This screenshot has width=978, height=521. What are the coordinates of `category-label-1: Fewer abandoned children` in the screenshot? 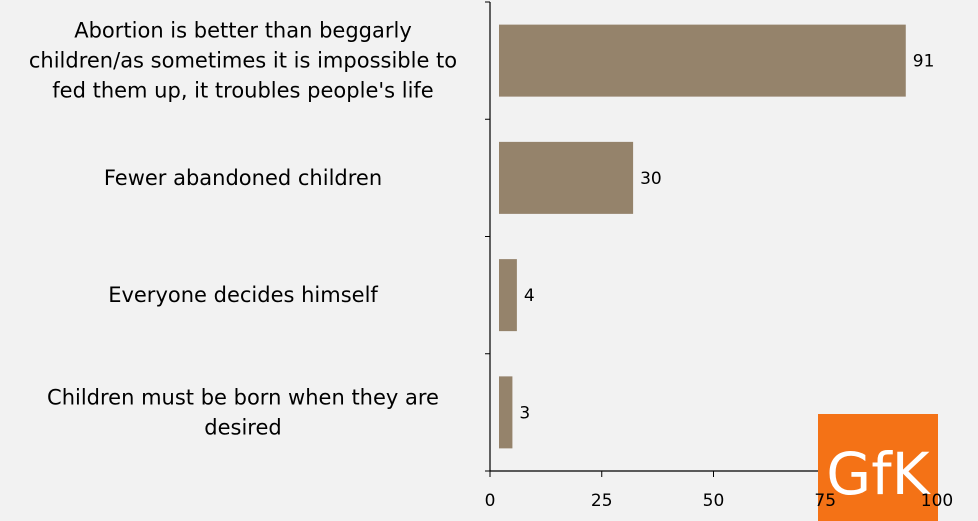 It's located at (243, 178).